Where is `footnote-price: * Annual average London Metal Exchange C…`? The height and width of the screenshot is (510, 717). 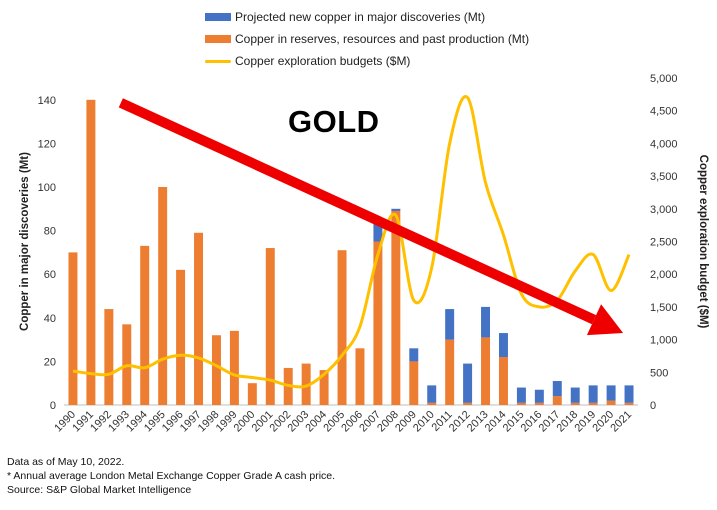
footnote-price: * Annual average London Metal Exchange C… is located at coordinates (171, 476).